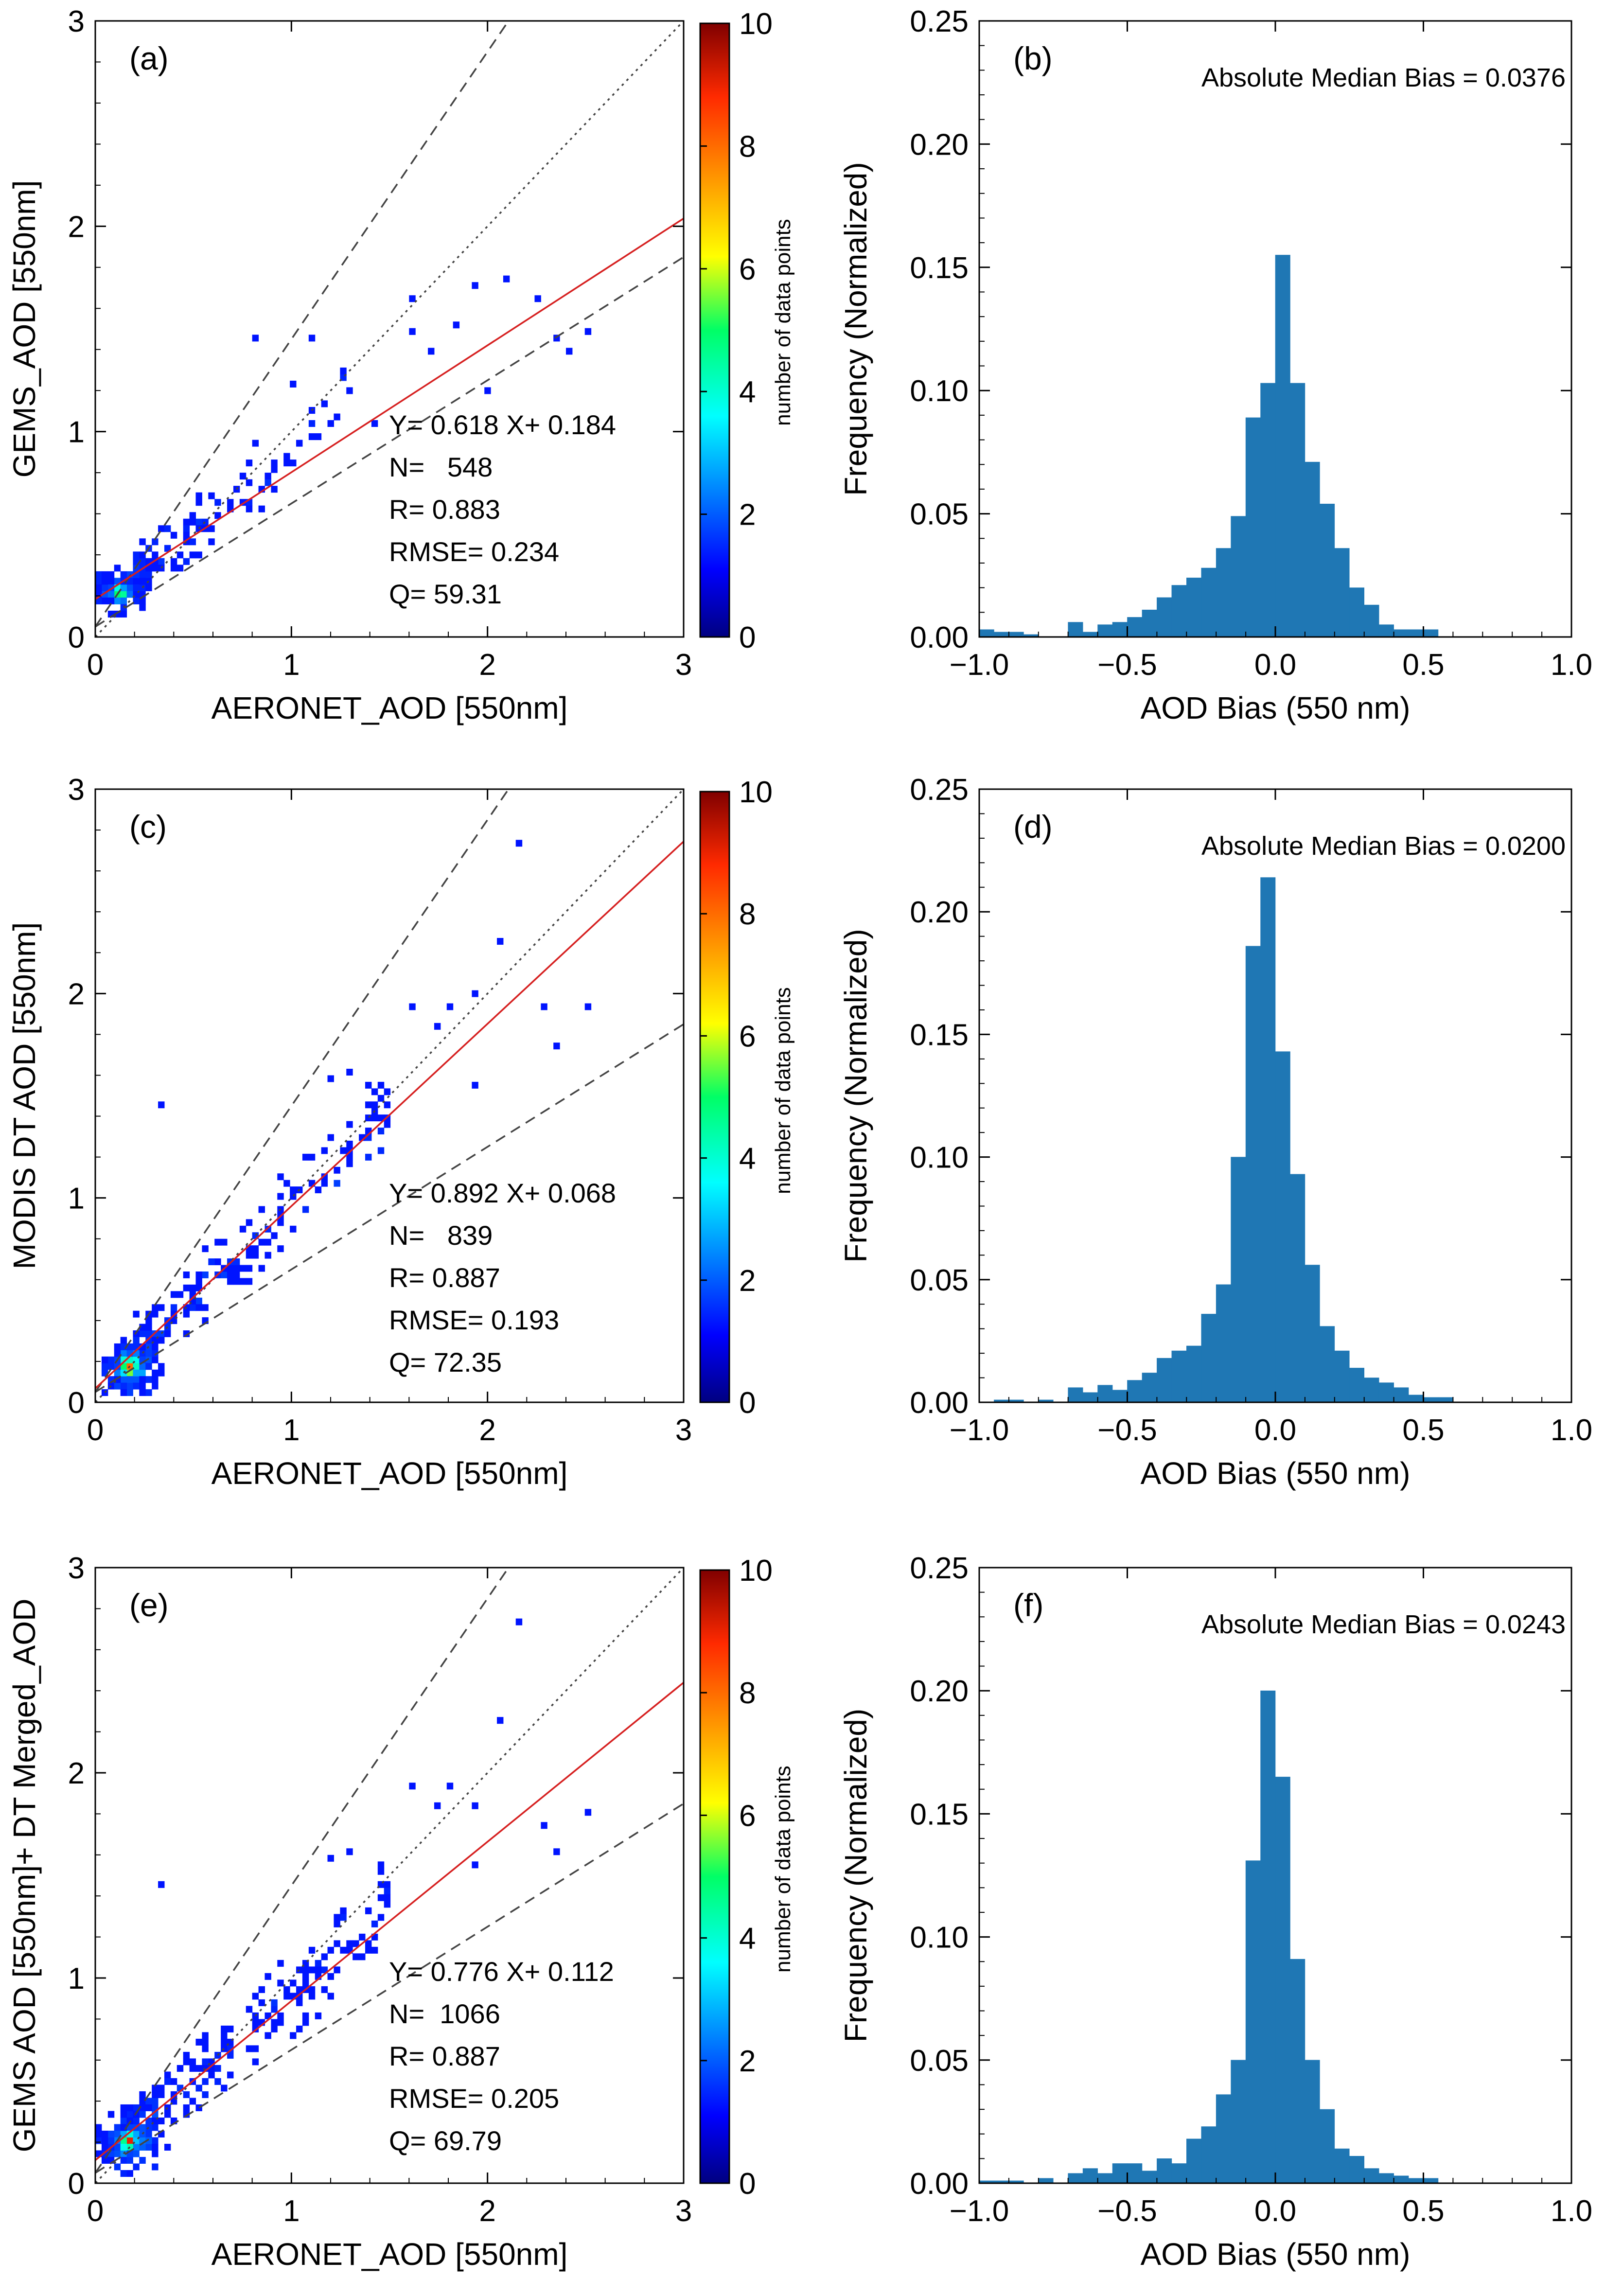 This screenshot has width=1605, height=2296. Describe the element at coordinates (474, 1320) in the screenshot. I see `regression-stat: RMSE= 0.193` at that location.